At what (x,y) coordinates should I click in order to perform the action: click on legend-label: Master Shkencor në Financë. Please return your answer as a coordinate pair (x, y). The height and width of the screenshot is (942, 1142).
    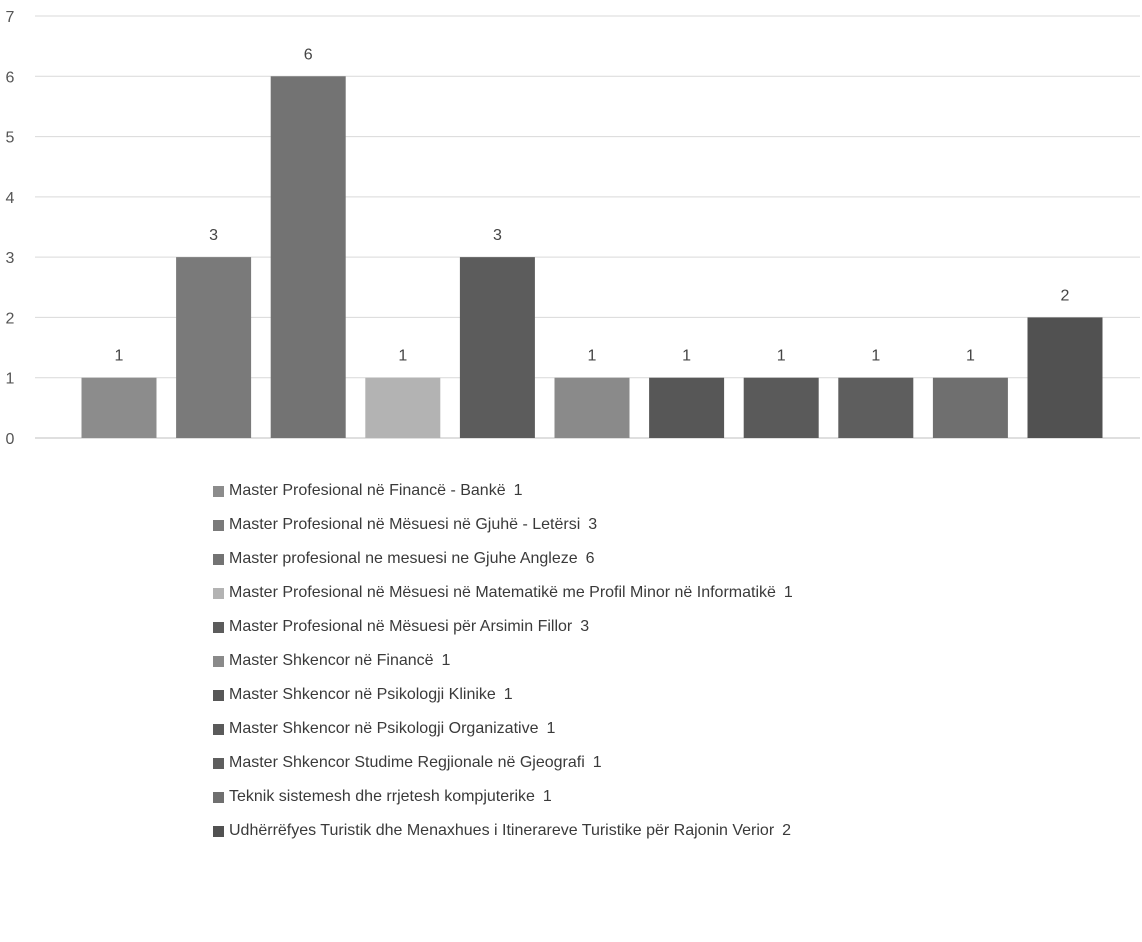
    Looking at the image, I should click on (331, 660).